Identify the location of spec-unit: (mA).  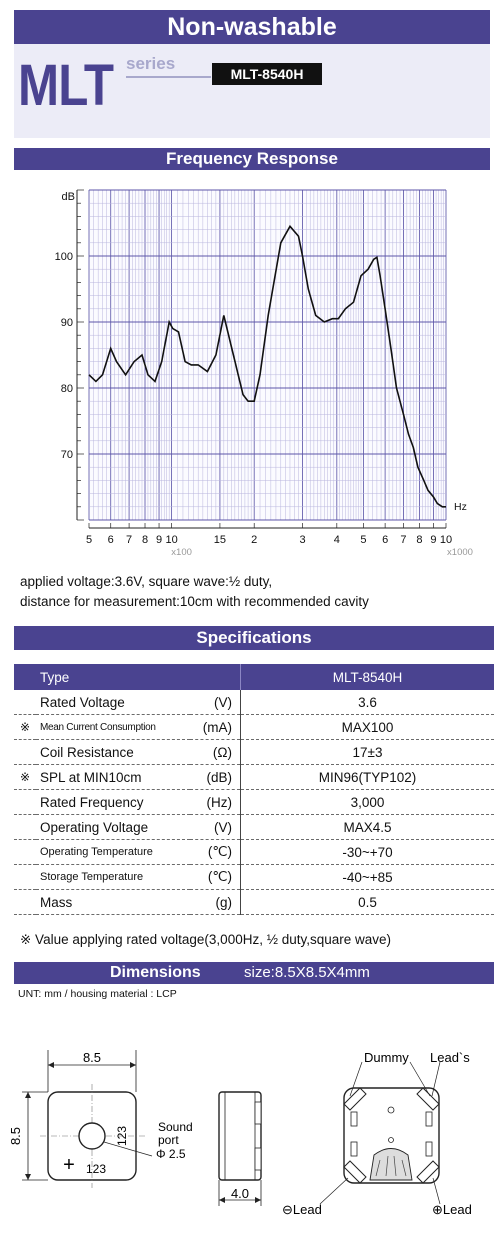
(215, 727).